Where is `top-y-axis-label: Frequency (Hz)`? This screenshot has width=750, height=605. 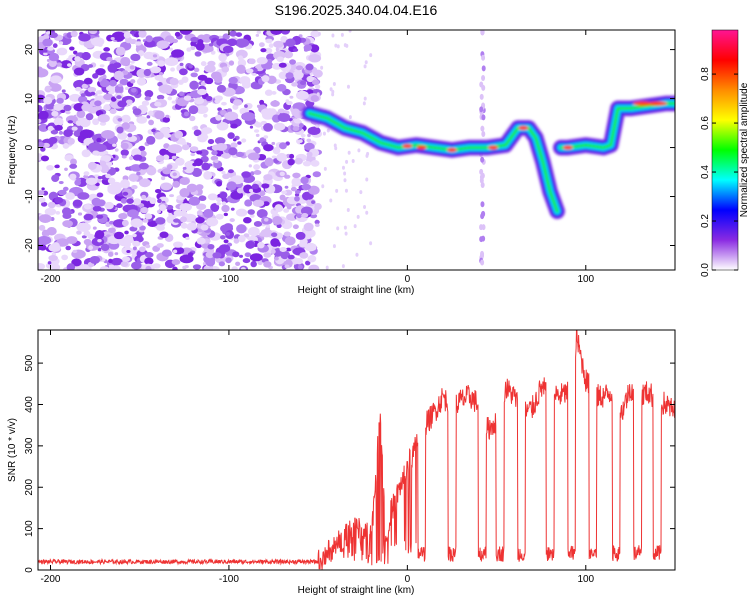
top-y-axis-label: Frequency (Hz) is located at coordinates (12, 150).